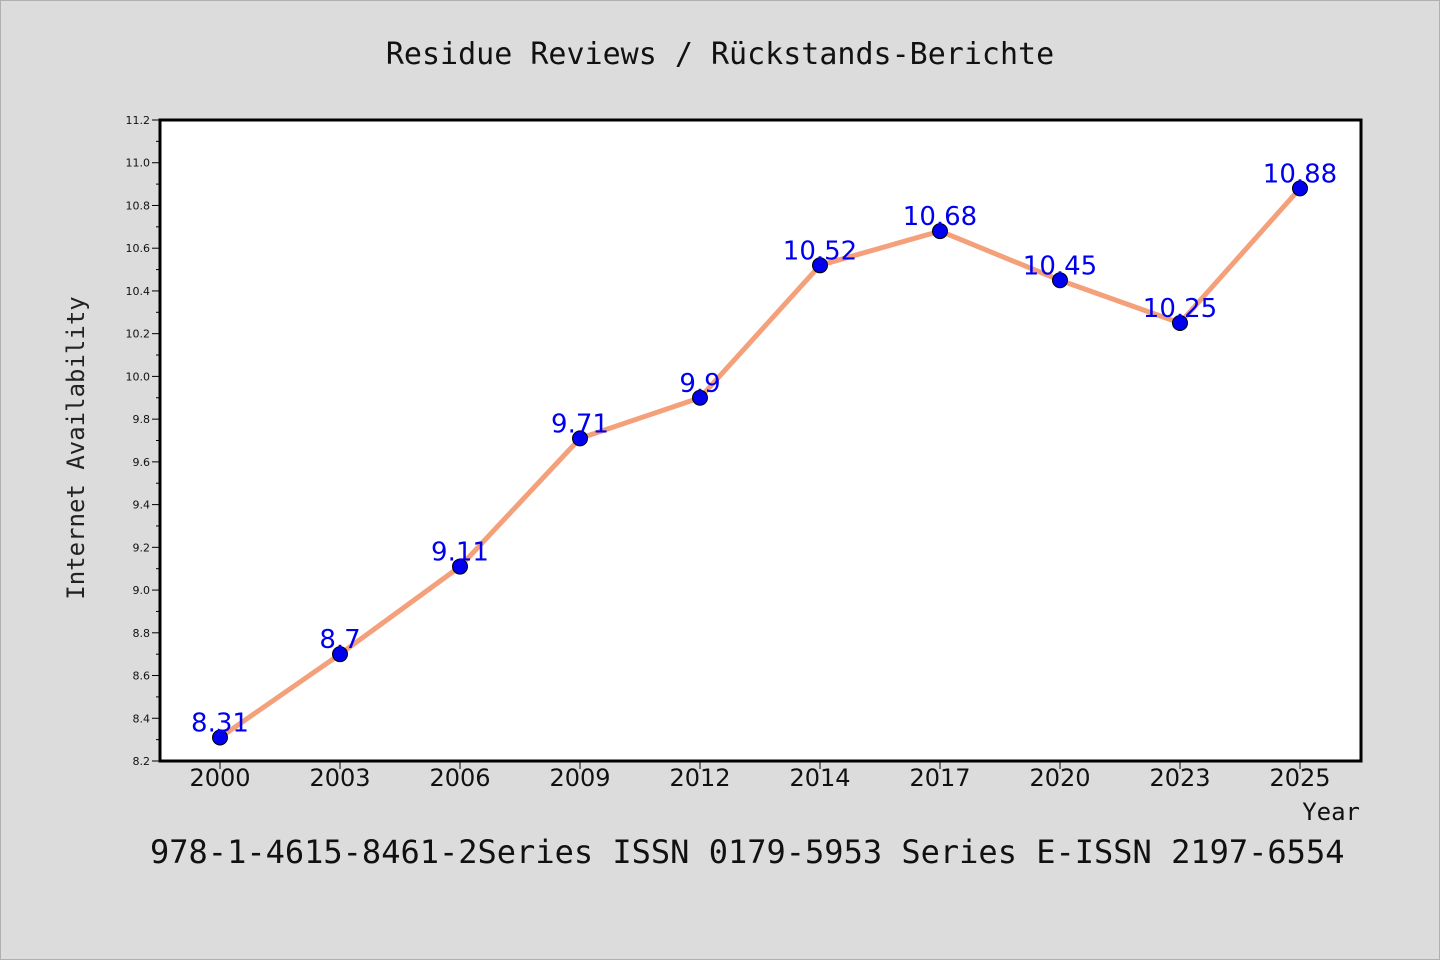 Image resolution: width=1440 pixels, height=960 pixels. Describe the element at coordinates (1180, 309) in the screenshot. I see `data-label: 10.25` at that location.